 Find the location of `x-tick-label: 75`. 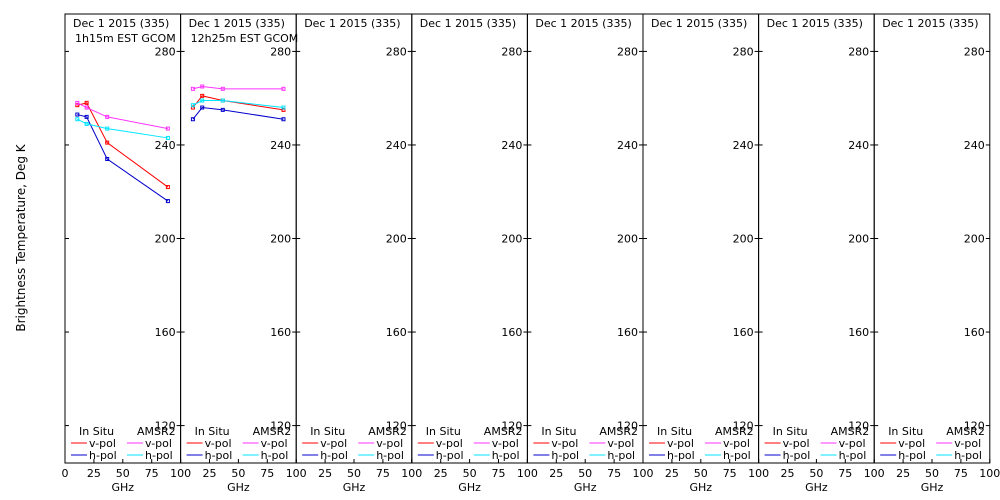

x-tick-label: 75 is located at coordinates (845, 473).